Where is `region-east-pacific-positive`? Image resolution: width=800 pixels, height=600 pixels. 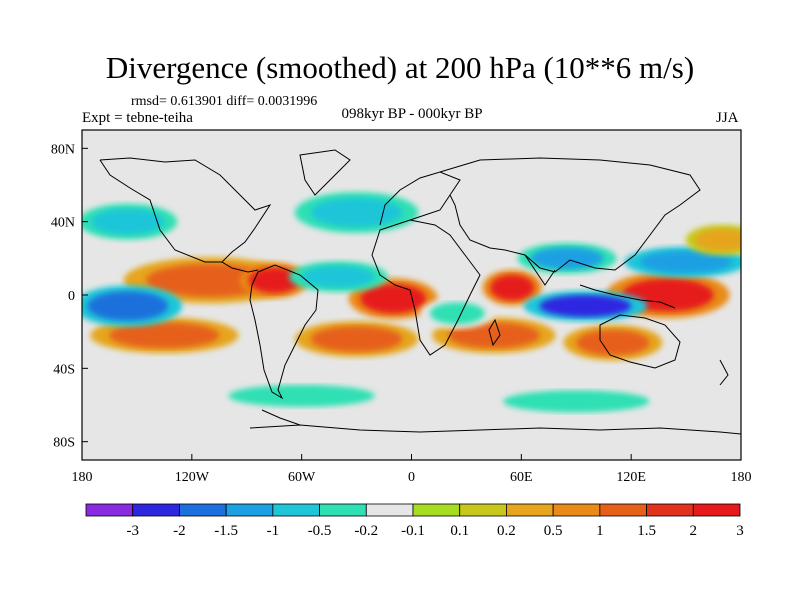 region-east-pacific-positive is located at coordinates (210, 280).